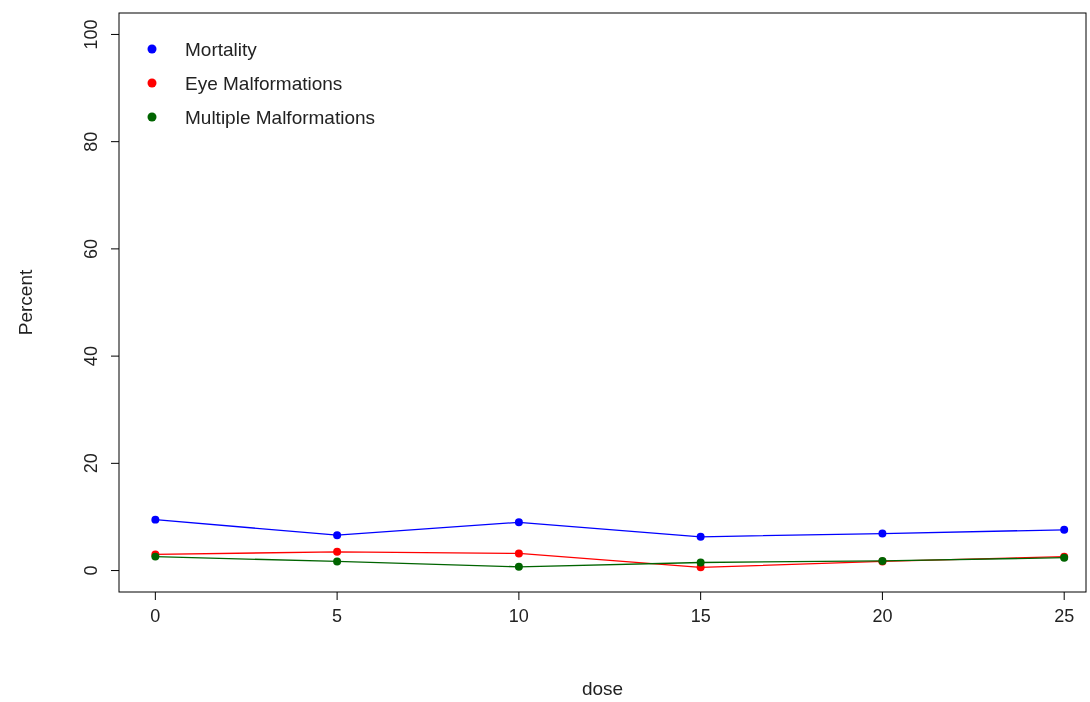  Describe the element at coordinates (264, 83) in the screenshot. I see `legend-label: Eye Malformations` at that location.